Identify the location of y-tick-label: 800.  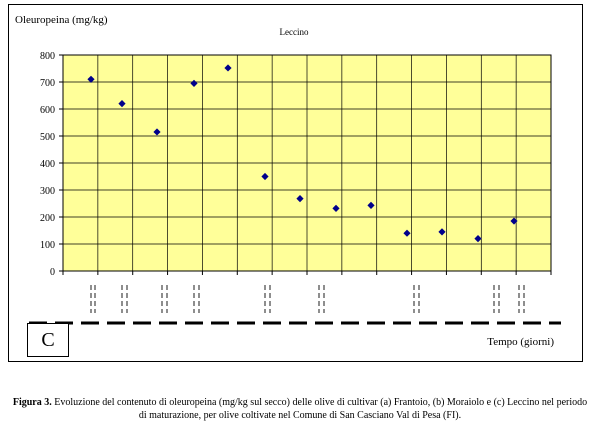
(47, 56).